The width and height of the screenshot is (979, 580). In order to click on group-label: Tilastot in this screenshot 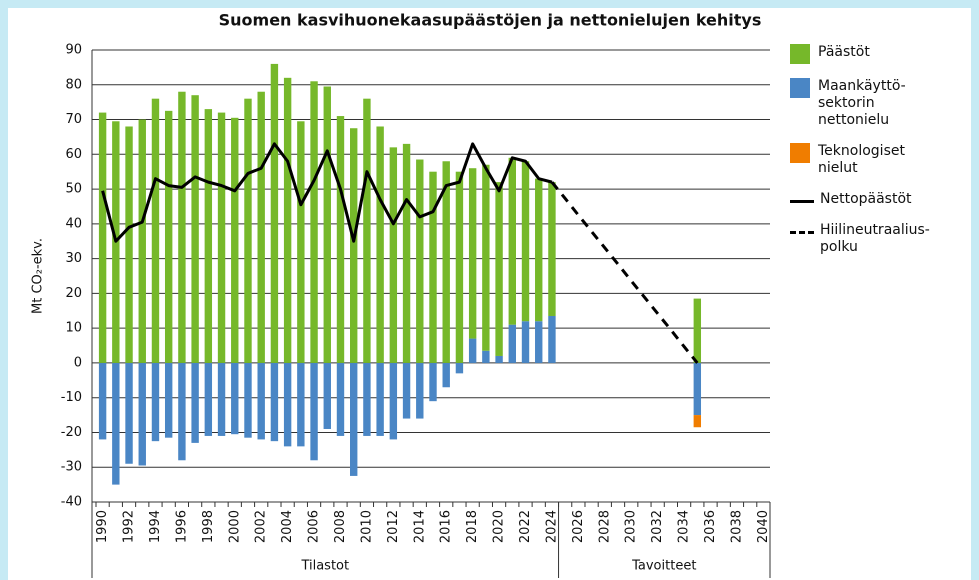, I will do `click(324, 566)`.